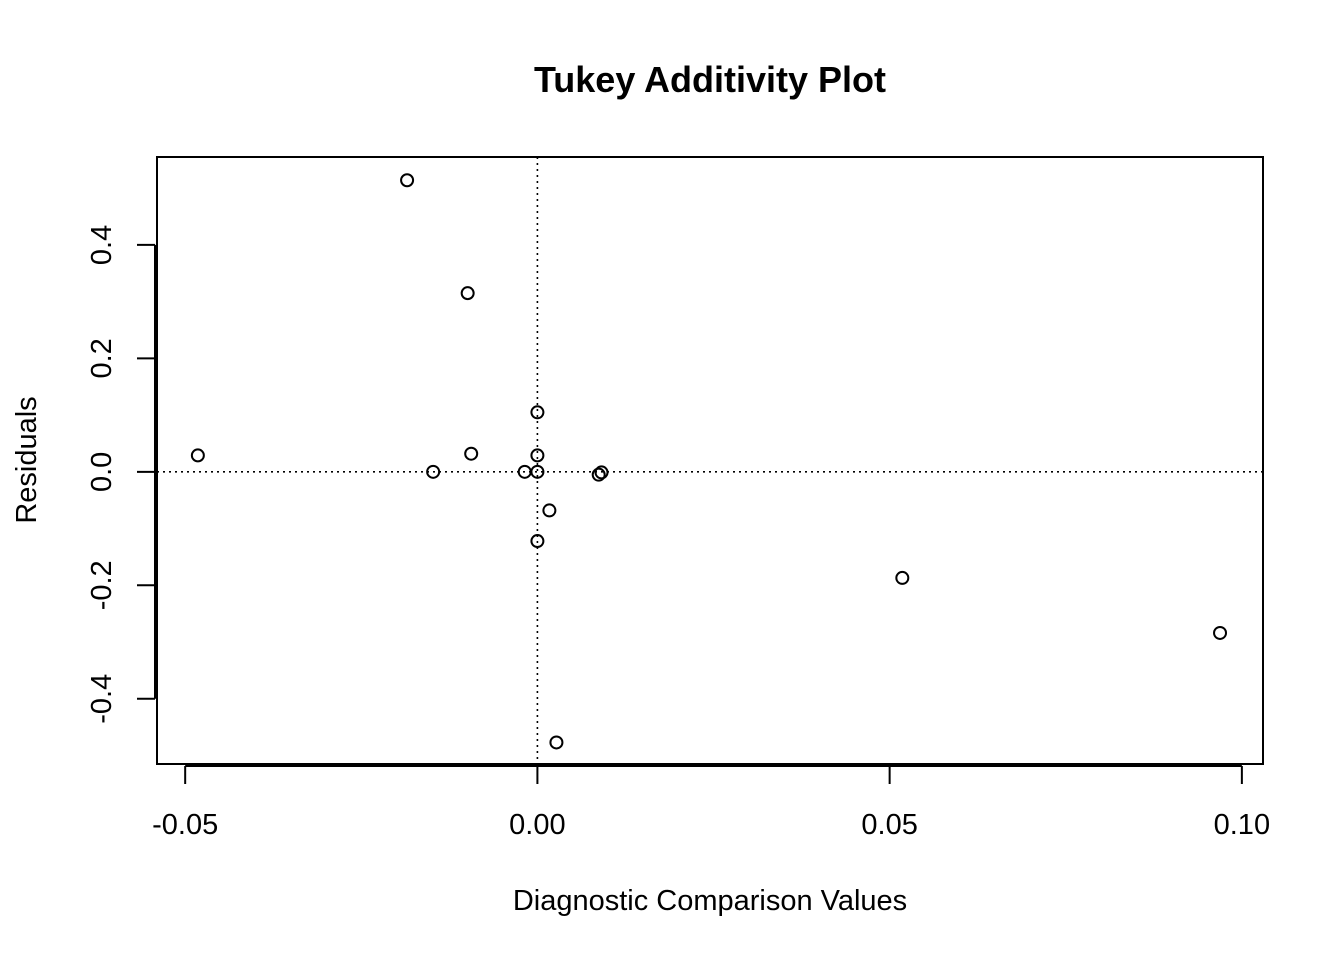 The height and width of the screenshot is (960, 1344). I want to click on y-tick-label: 0.2, so click(102, 358).